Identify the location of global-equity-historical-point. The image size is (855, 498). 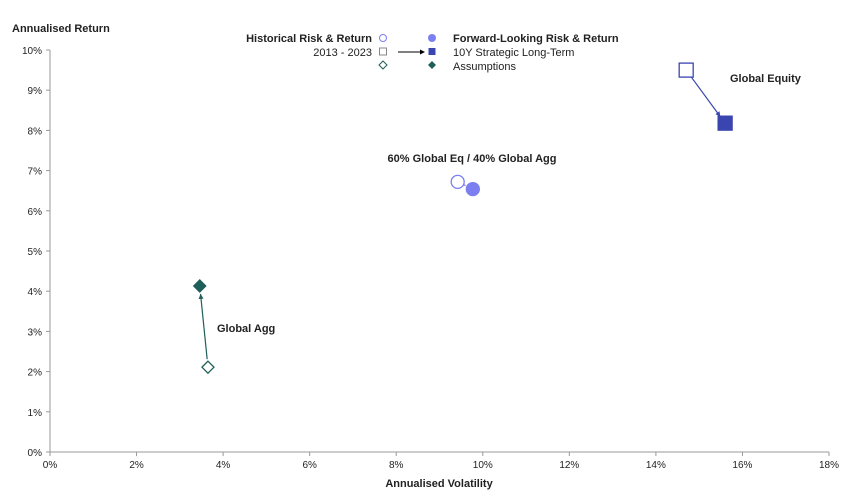
(686, 70).